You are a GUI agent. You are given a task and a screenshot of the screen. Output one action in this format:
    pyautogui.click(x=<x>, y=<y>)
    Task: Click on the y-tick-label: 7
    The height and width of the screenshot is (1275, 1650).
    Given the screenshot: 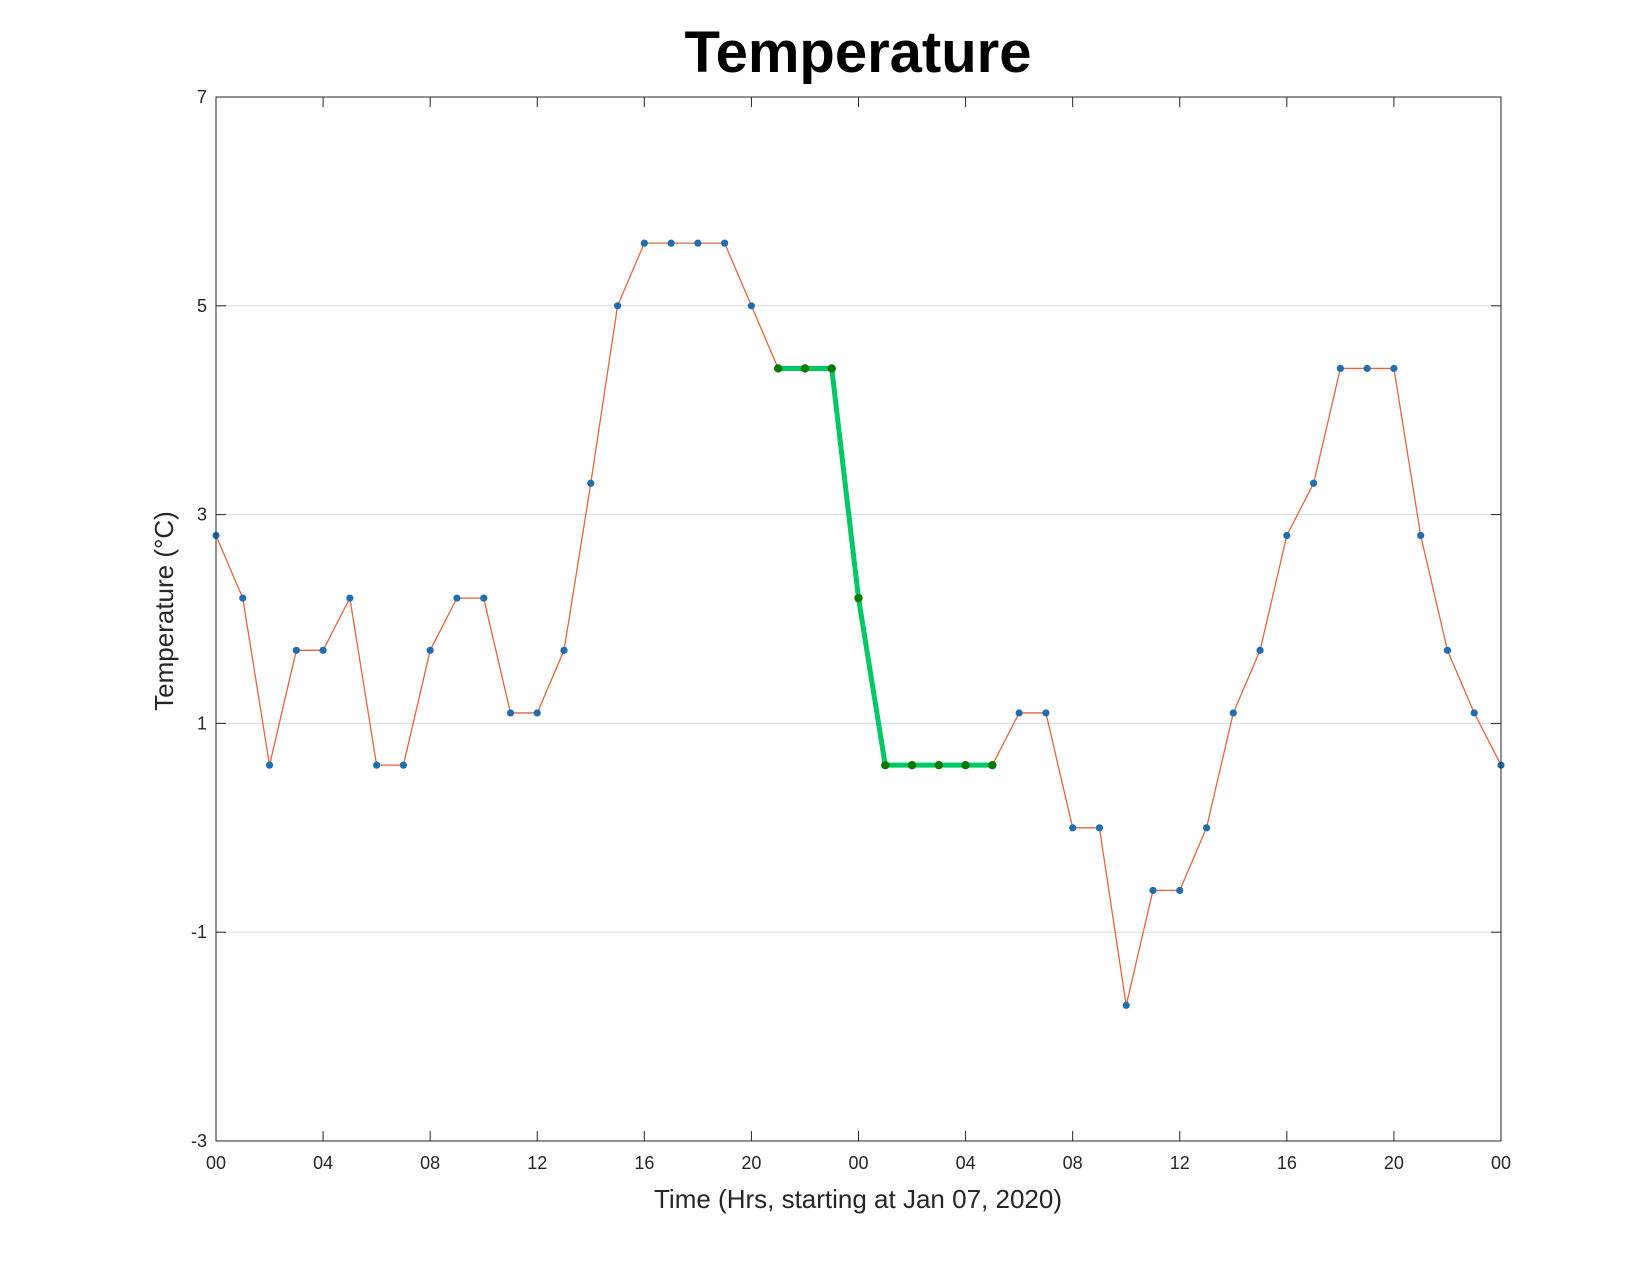 What is the action you would take?
    pyautogui.click(x=202, y=97)
    